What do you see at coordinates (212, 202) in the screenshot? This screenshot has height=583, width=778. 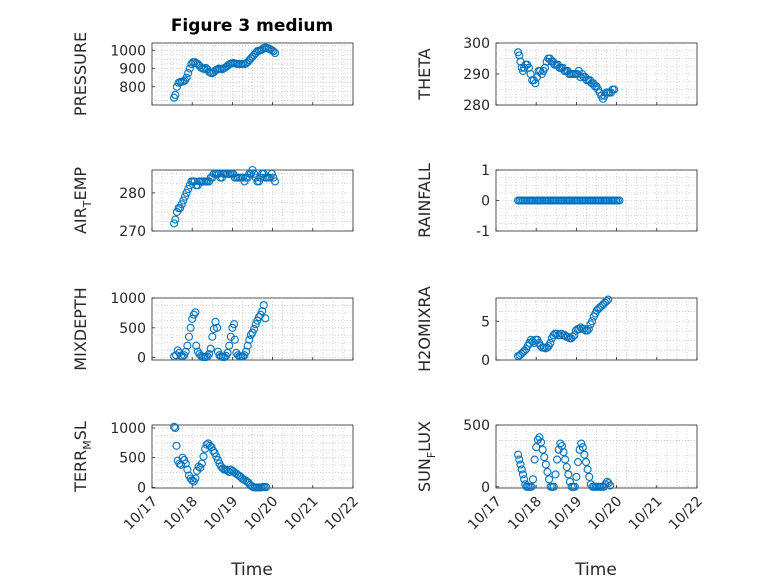 I see `subplot-3: 270 280 AIRTEMP` at bounding box center [212, 202].